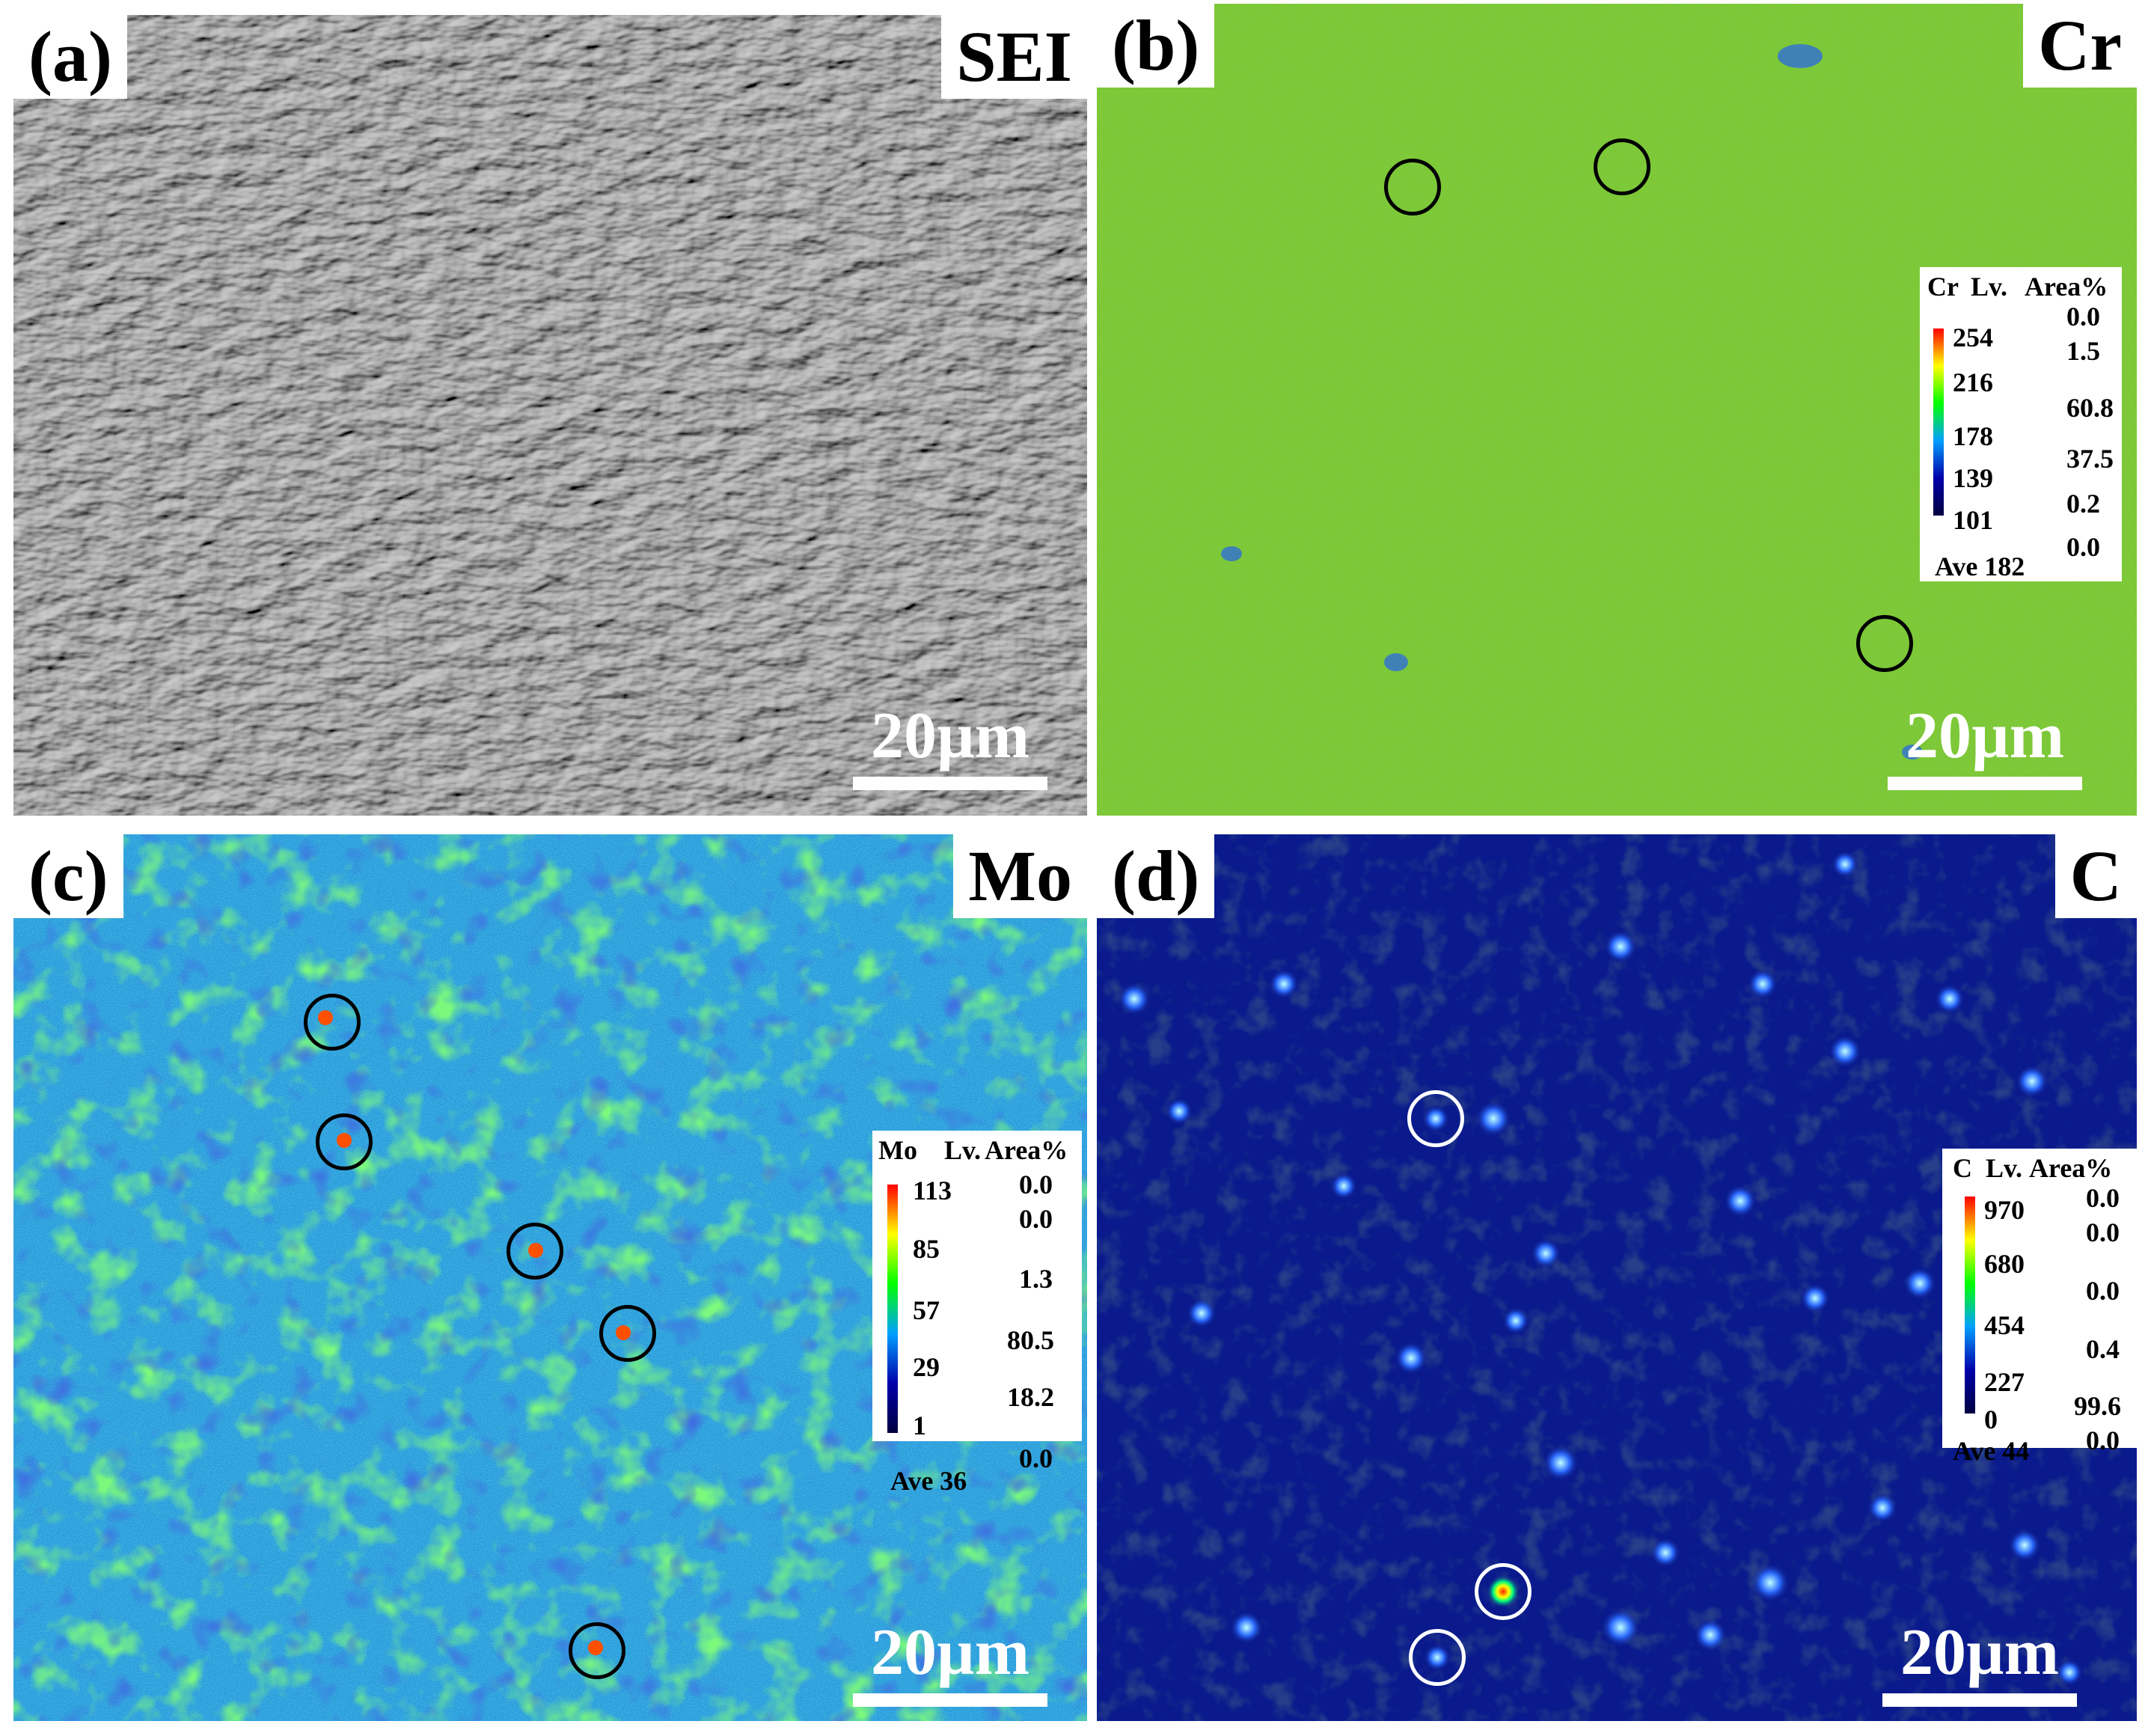 Image resolution: width=2148 pixels, height=1736 pixels. I want to click on legend-area: 18.2, so click(1031, 1397).